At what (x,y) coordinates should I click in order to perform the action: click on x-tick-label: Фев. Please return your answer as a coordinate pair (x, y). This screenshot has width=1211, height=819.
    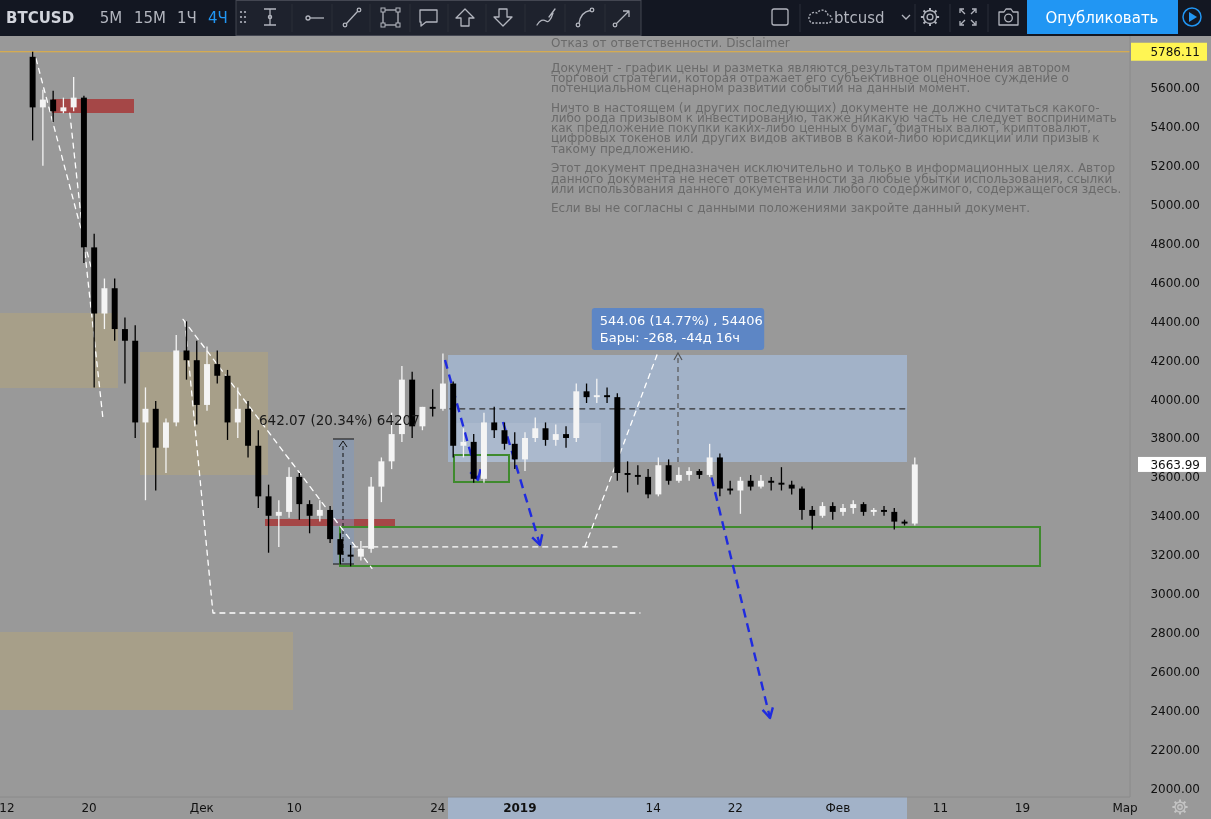
    Looking at the image, I should click on (838, 808).